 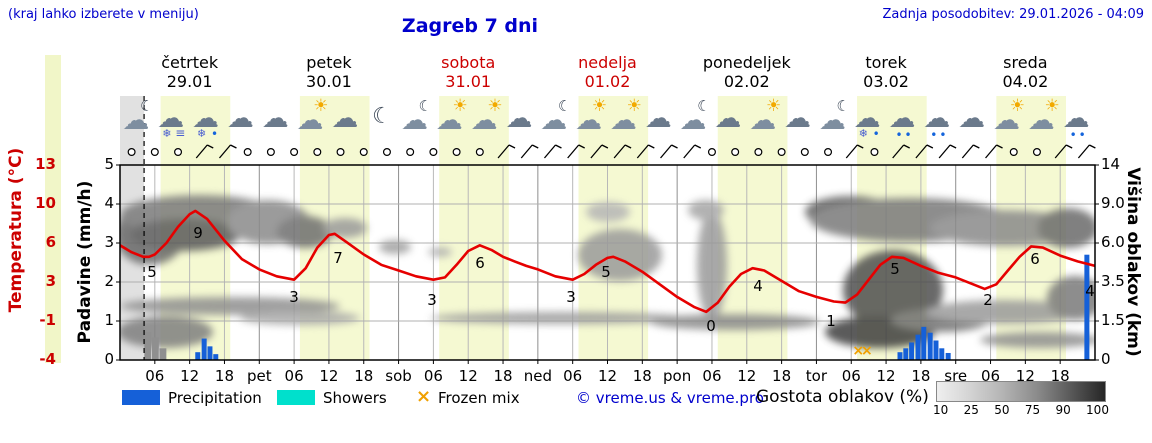 What do you see at coordinates (398, 376) in the screenshot?
I see `x-tick-sob: sob` at bounding box center [398, 376].